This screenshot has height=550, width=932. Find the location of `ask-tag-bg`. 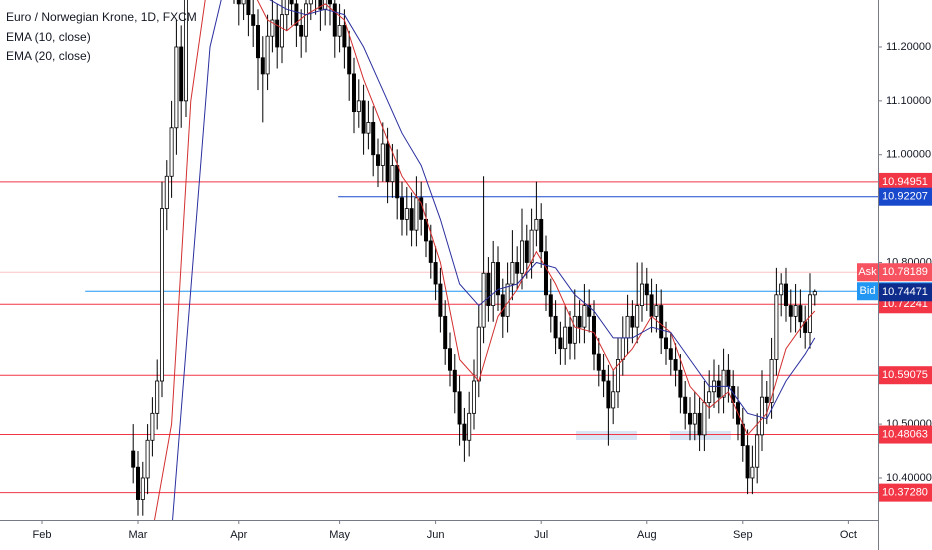

ask-tag-bg is located at coordinates (867, 272).